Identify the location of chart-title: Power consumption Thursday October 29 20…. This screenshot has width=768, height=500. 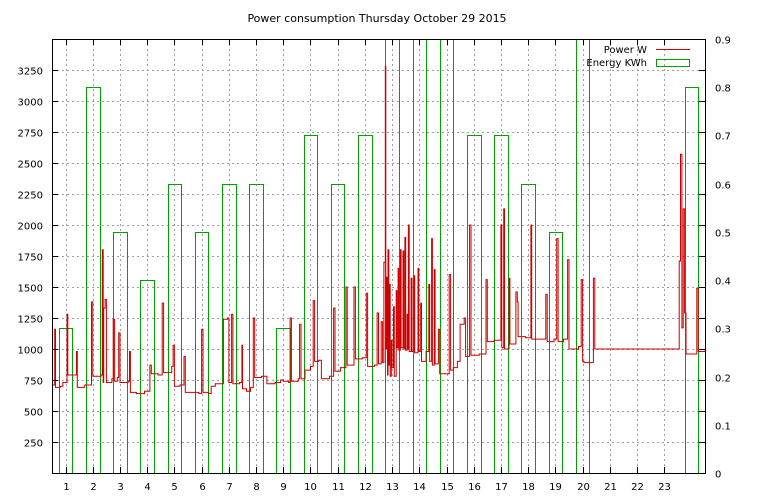
(376, 18).